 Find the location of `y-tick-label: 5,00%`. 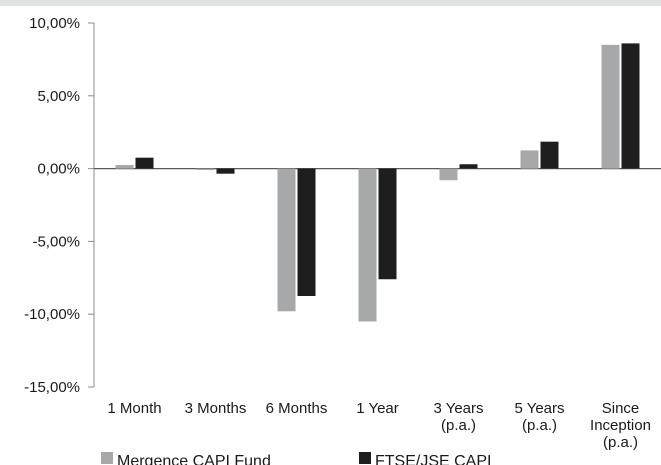

y-tick-label: 5,00% is located at coordinates (58, 96).